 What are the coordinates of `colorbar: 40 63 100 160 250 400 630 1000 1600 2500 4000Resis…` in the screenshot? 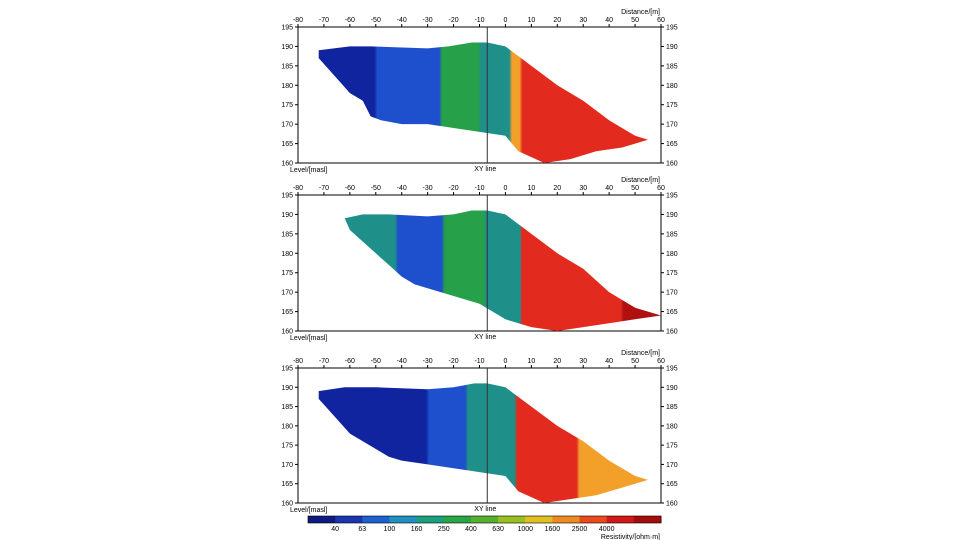 It's located at (484, 527).